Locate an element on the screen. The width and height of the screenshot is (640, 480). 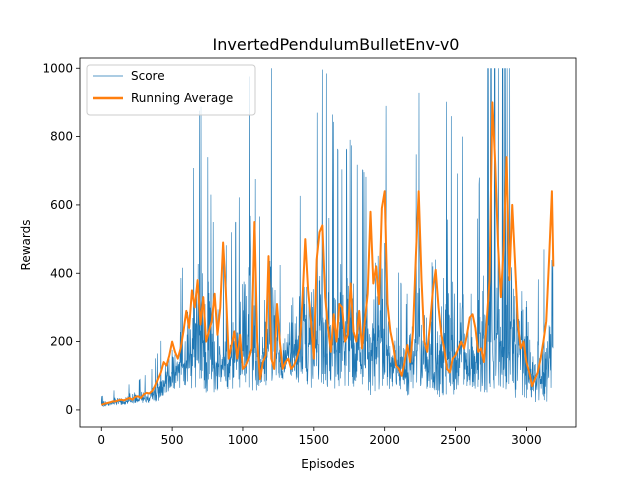
legend-box is located at coordinates (171, 90).